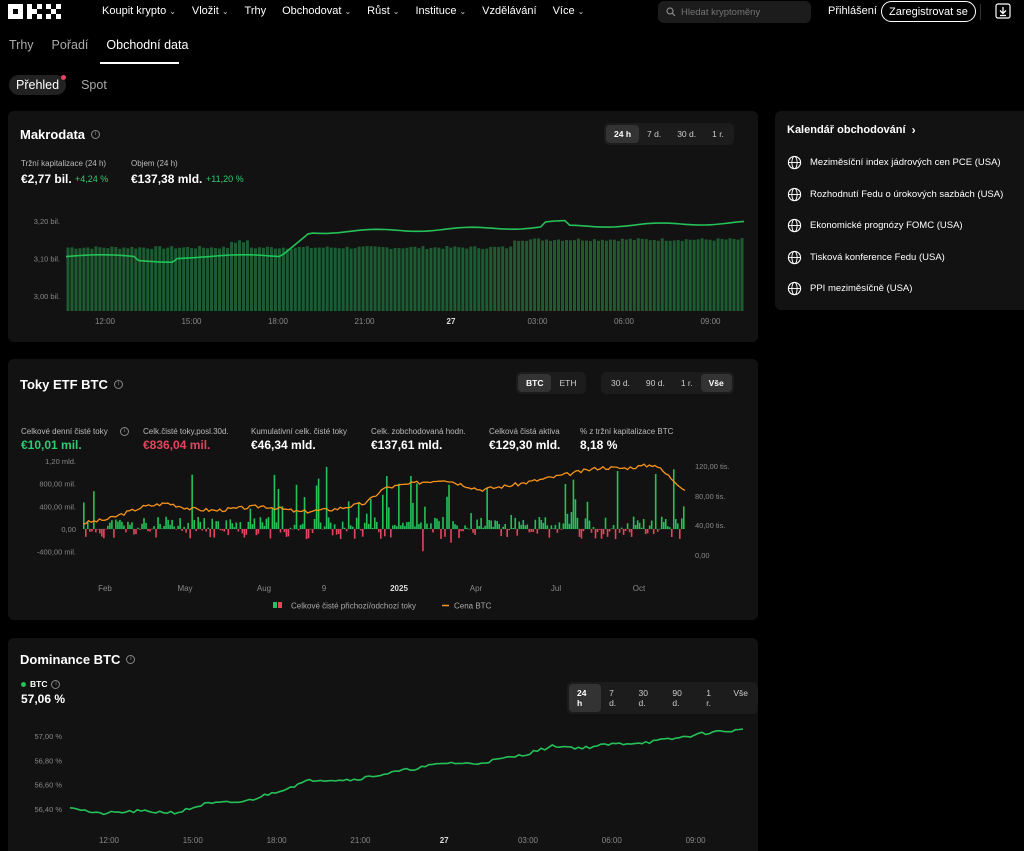  Describe the element at coordinates (210, 11) in the screenshot. I see `nav-item-1: Vložit ⌄` at that location.